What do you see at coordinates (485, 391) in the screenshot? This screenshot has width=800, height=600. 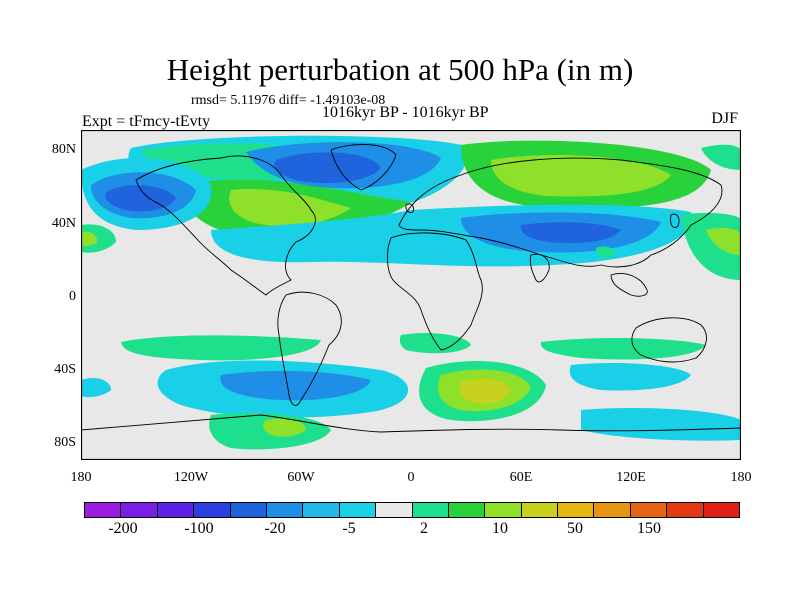 I see `contour-yellow-sh-high` at bounding box center [485, 391].